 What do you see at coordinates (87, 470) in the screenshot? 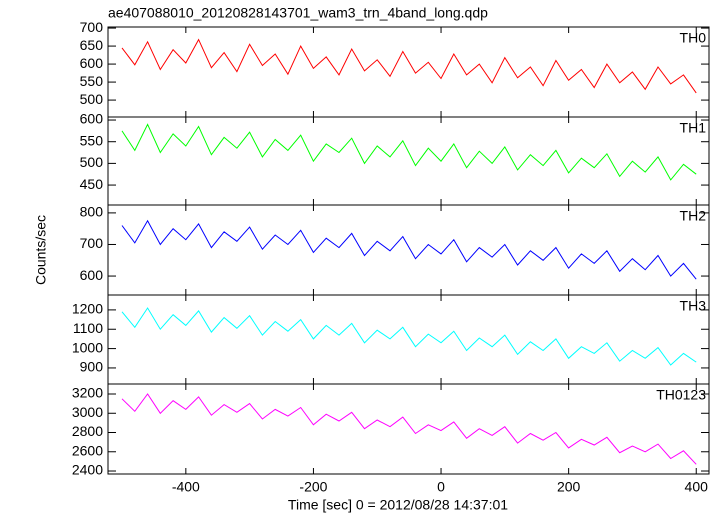
I see `y-tick-label: 2400` at bounding box center [87, 470].